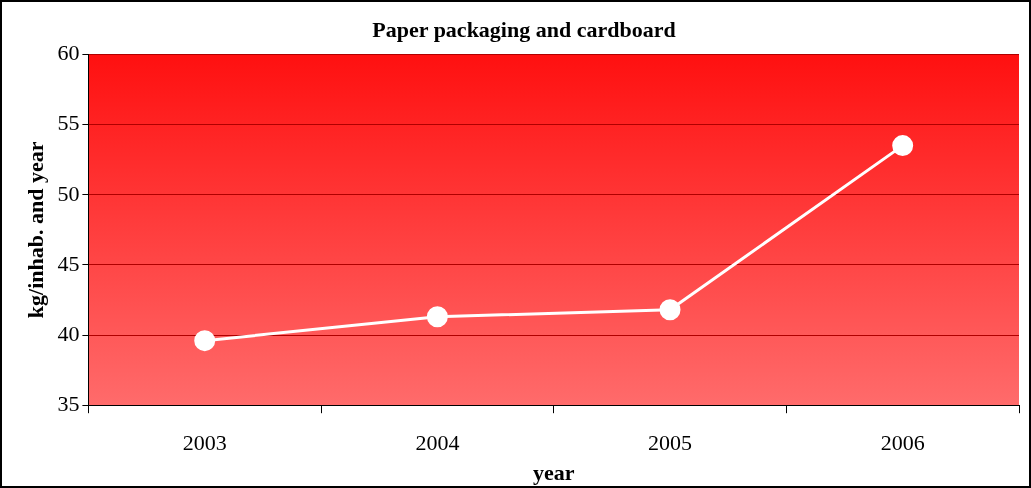 The image size is (1031, 488). Describe the element at coordinates (553, 473) in the screenshot. I see `x-axis-title: year` at that location.